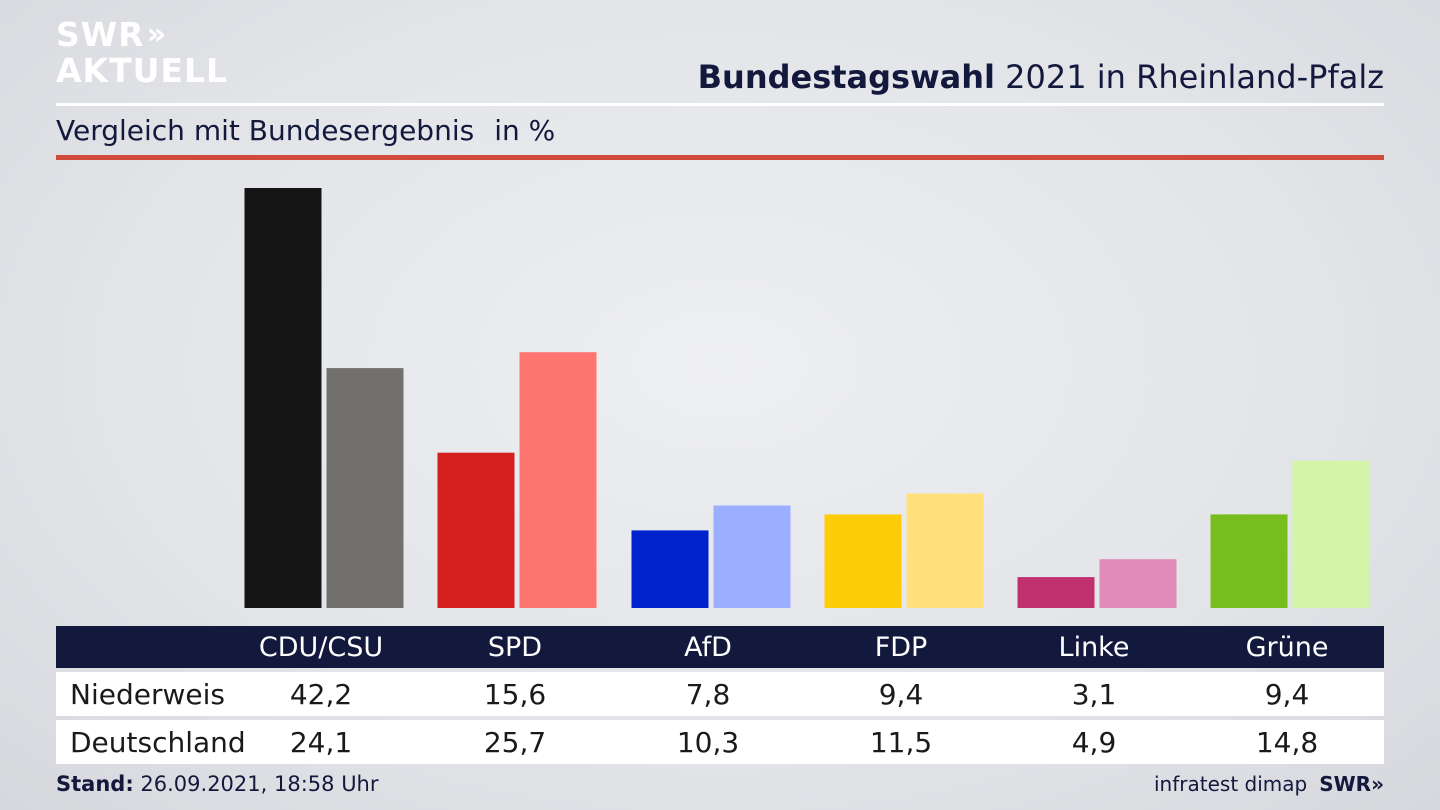  Describe the element at coordinates (515, 742) in the screenshot. I see `table-cell: 25,7` at that location.